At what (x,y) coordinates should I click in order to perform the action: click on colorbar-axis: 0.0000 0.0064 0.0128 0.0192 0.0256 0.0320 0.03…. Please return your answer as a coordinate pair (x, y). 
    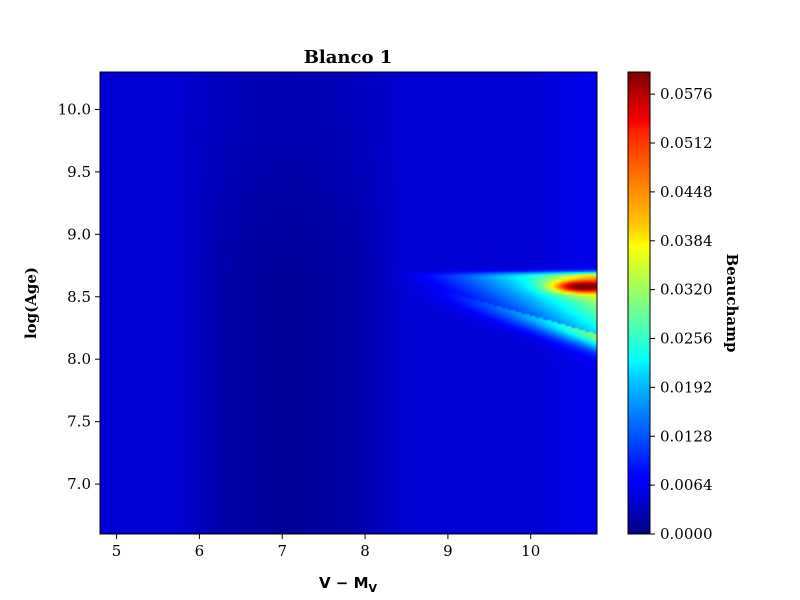
    Looking at the image, I should click on (681, 314).